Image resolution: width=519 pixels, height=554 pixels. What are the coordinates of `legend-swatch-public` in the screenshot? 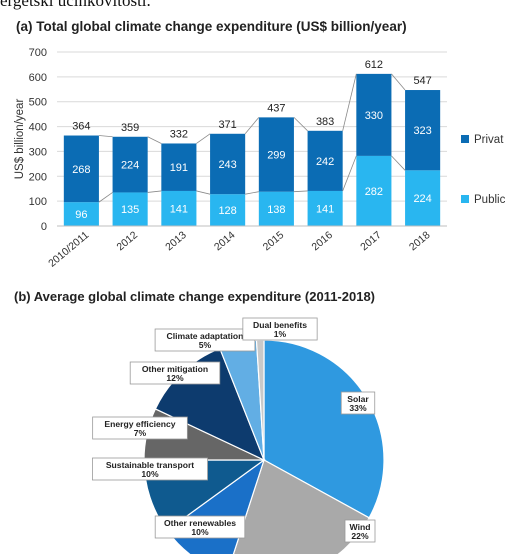 It's located at (465, 199).